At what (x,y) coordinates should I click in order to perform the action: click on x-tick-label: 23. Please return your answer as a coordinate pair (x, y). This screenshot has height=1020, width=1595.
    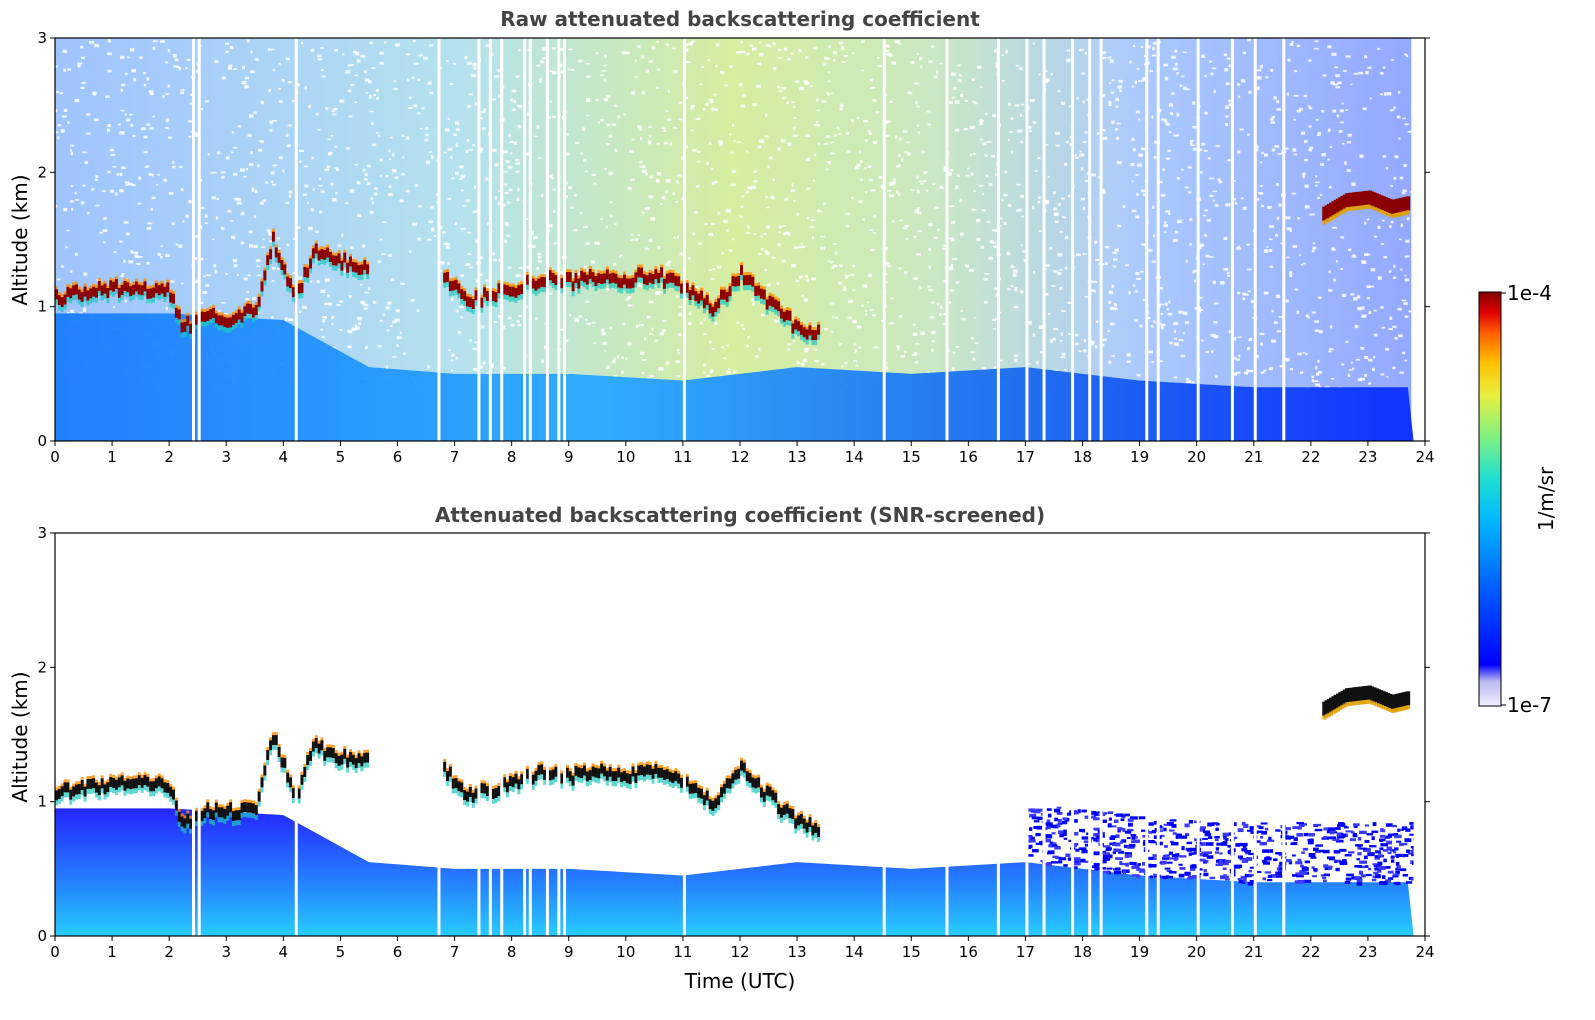
    Looking at the image, I should click on (1367, 952).